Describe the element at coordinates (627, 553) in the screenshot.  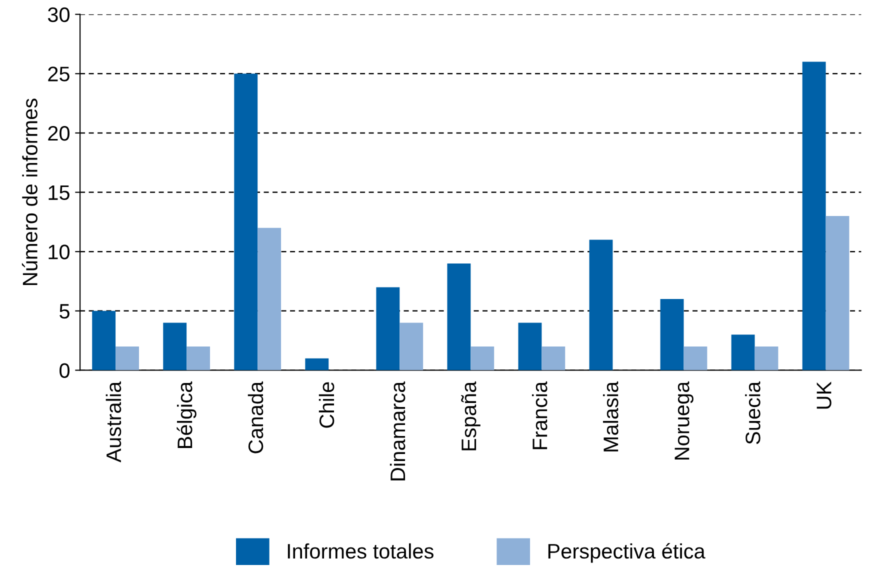
I see `legend-label: Perspectiva ética` at that location.